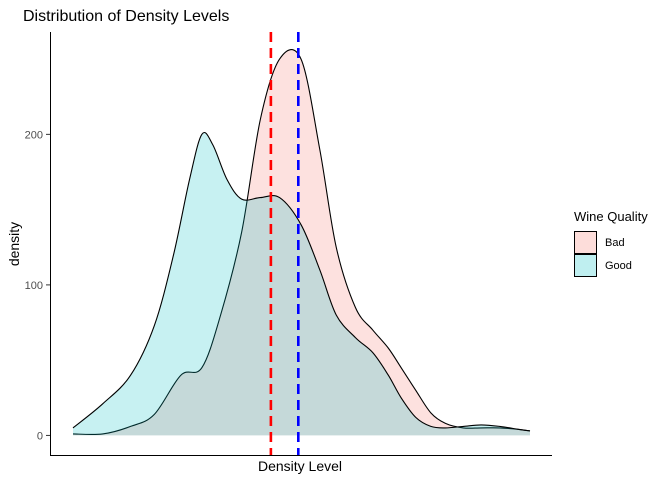  I want to click on legend: Wine Quality Bad Good, so click(611, 243).